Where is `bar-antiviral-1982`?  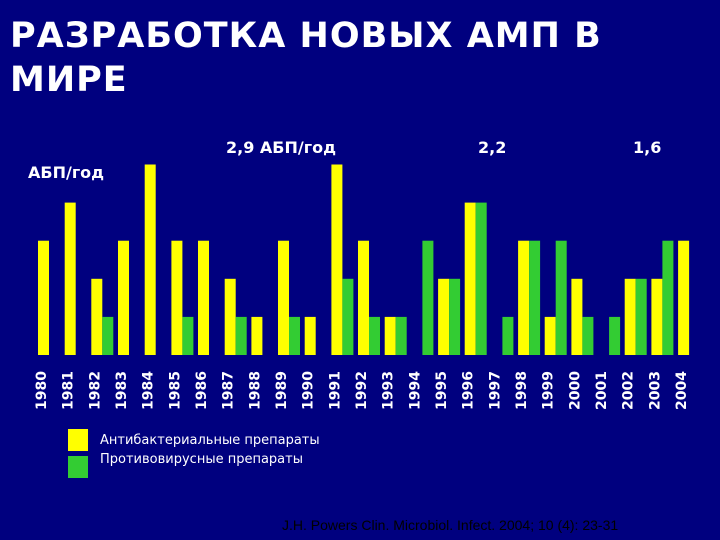 bar-antiviral-1982 is located at coordinates (108, 335).